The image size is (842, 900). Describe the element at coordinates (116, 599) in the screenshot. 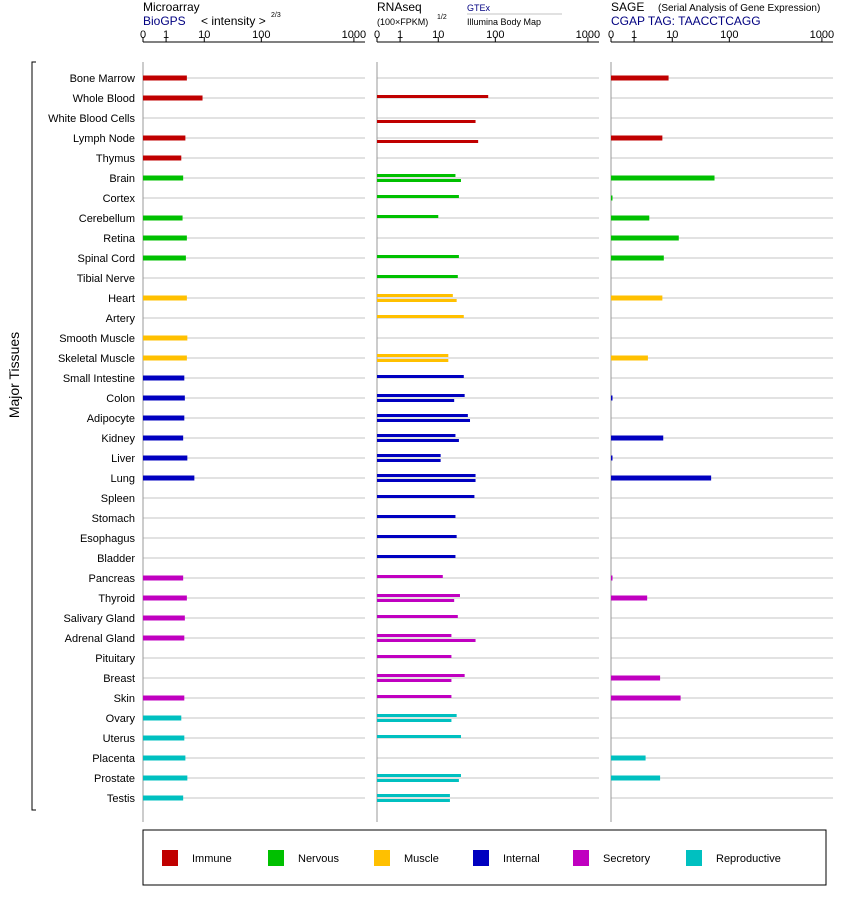

I see `tissue-label: Thyroid` at that location.